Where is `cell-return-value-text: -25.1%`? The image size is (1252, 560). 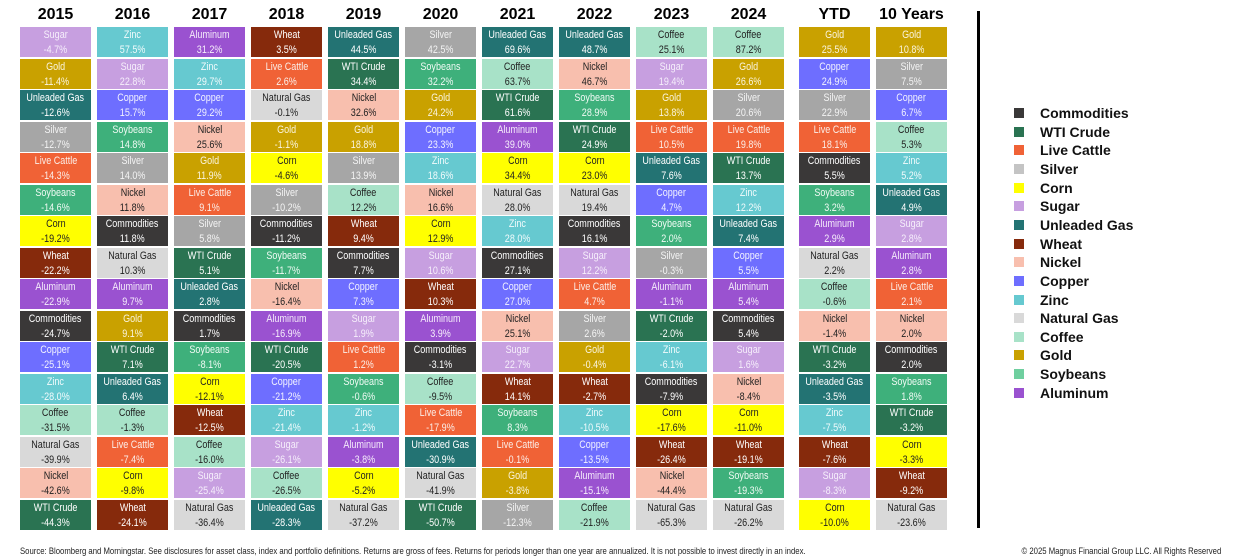
cell-return-value-text: -25.1% is located at coordinates (55, 365).